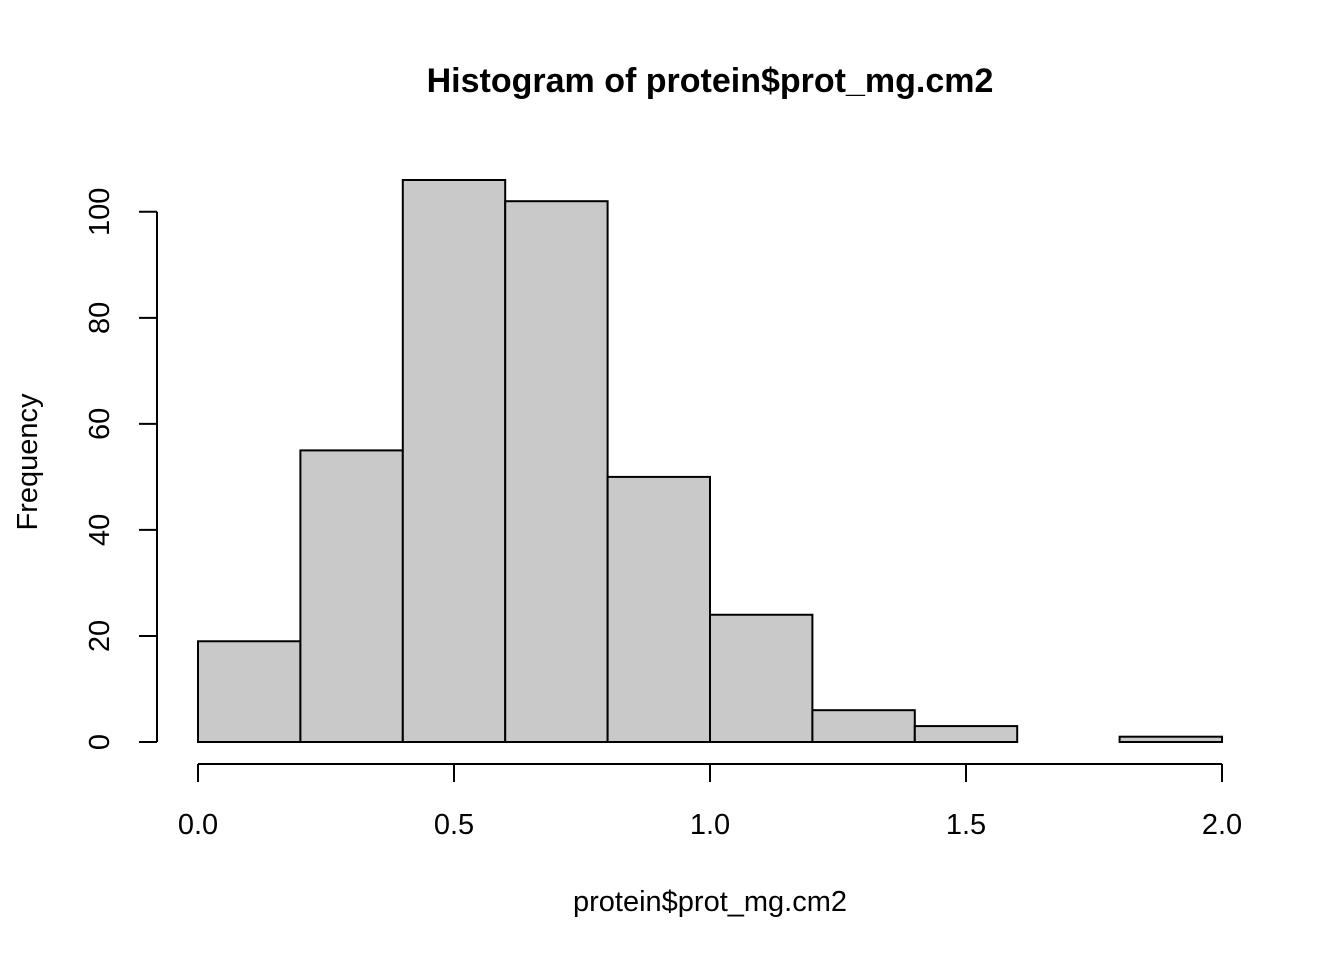 The width and height of the screenshot is (1344, 965). I want to click on x-axis-label: protein$prot_mg.cm2, so click(710, 902).